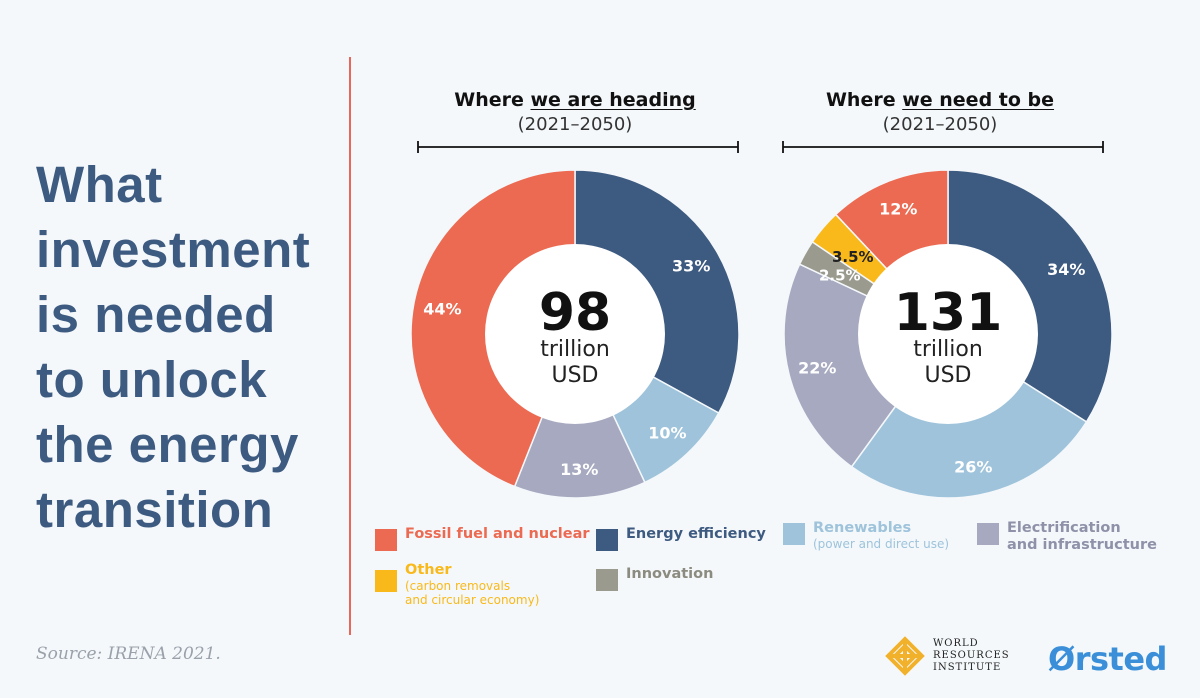 This screenshot has width=1200, height=698. What do you see at coordinates (988, 534) in the screenshot?
I see `legend-swatch-electrification` at bounding box center [988, 534].